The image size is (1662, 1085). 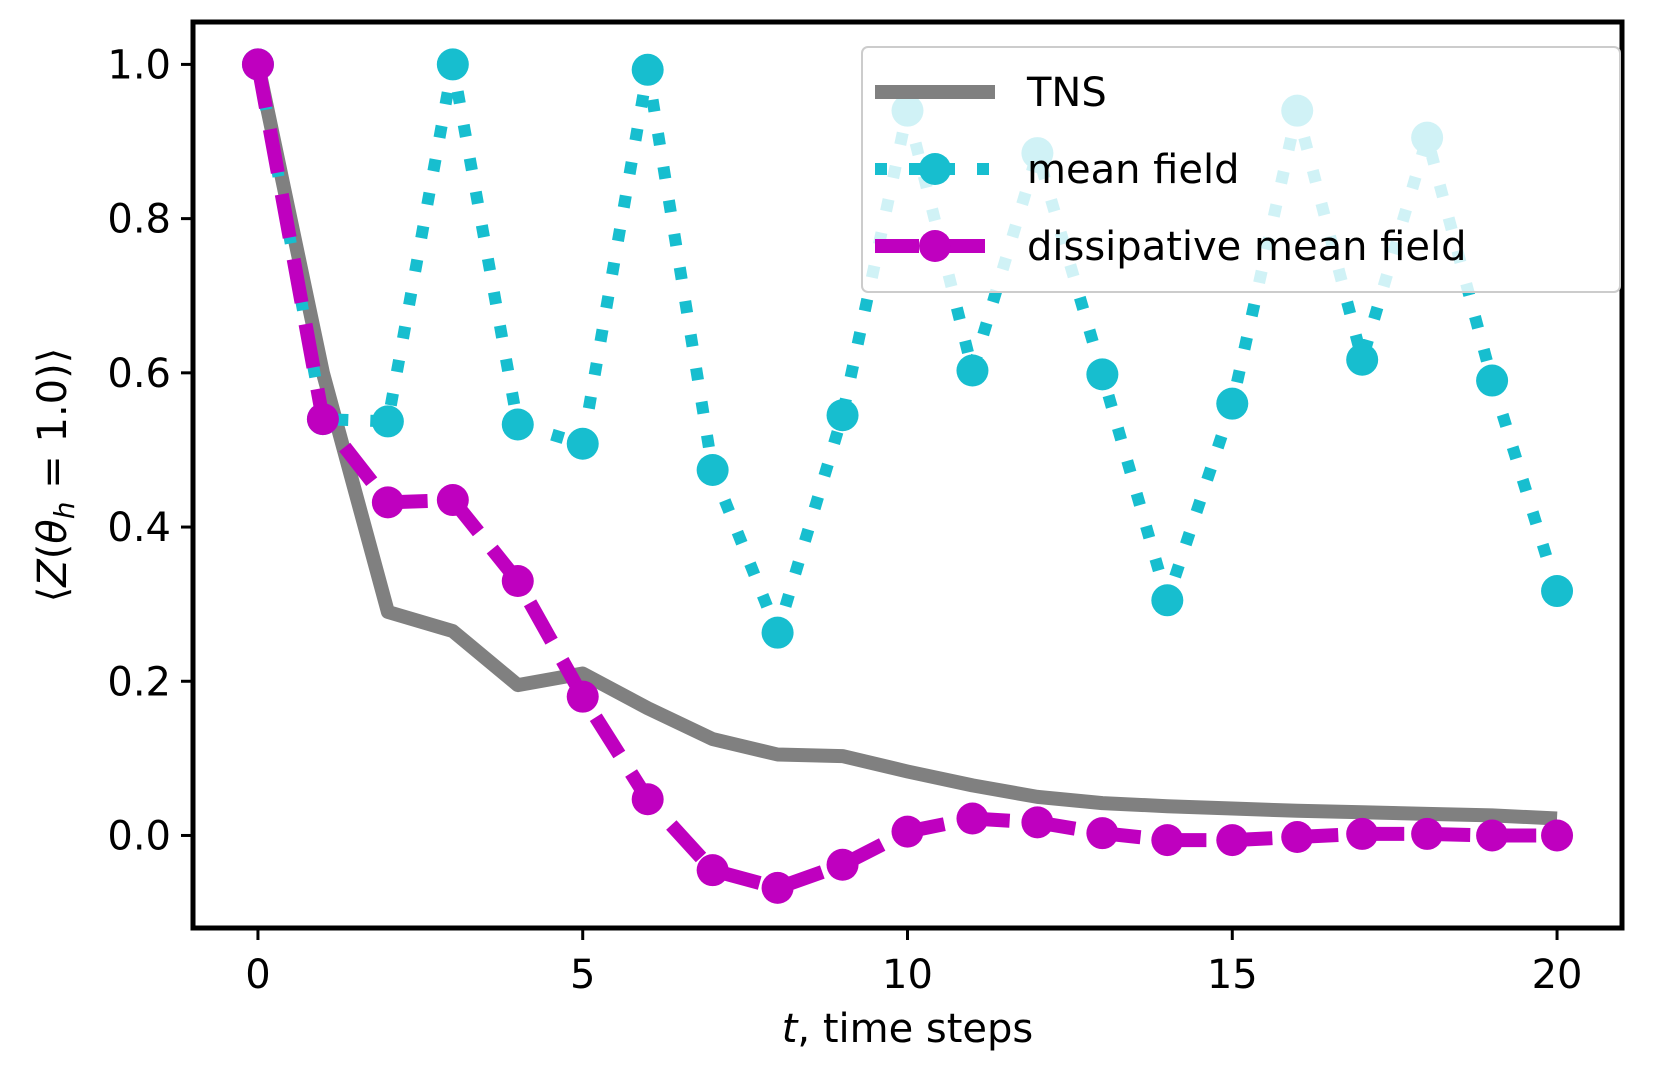 What do you see at coordinates (53, 552) in the screenshot?
I see `y-axis-label-paren: (` at bounding box center [53, 552].